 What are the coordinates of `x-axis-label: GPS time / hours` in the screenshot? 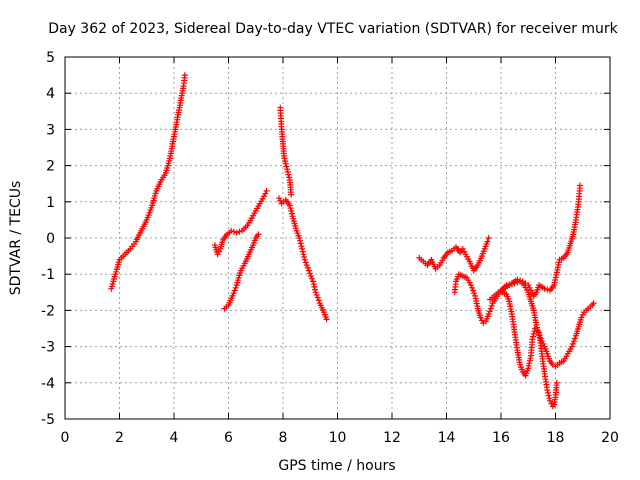 It's located at (336, 466).